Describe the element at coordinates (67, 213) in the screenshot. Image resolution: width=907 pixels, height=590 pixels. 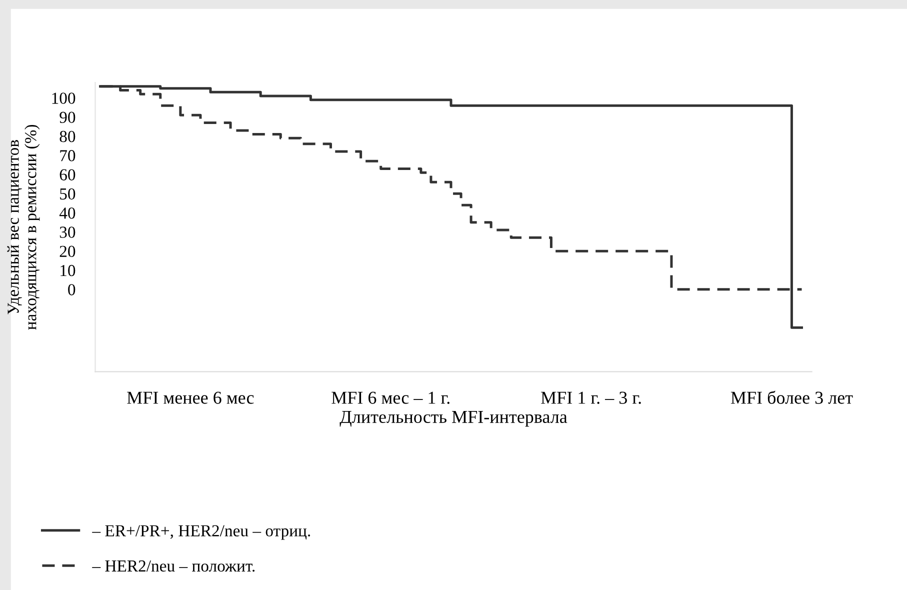
I see `y-tick-label: 40` at that location.